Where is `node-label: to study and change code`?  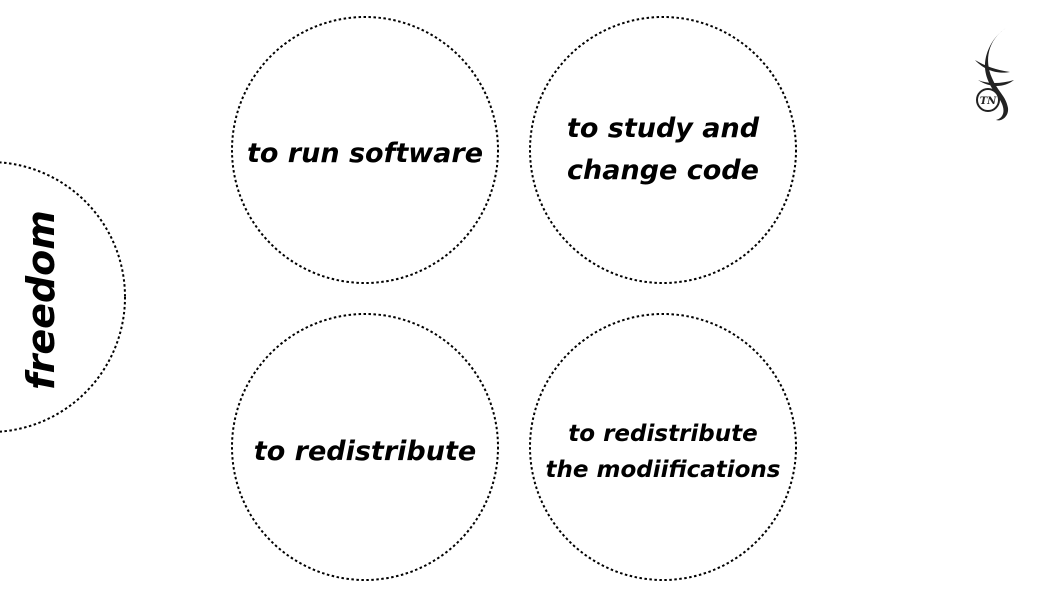
node-label: to study and change code is located at coordinates (663, 149).